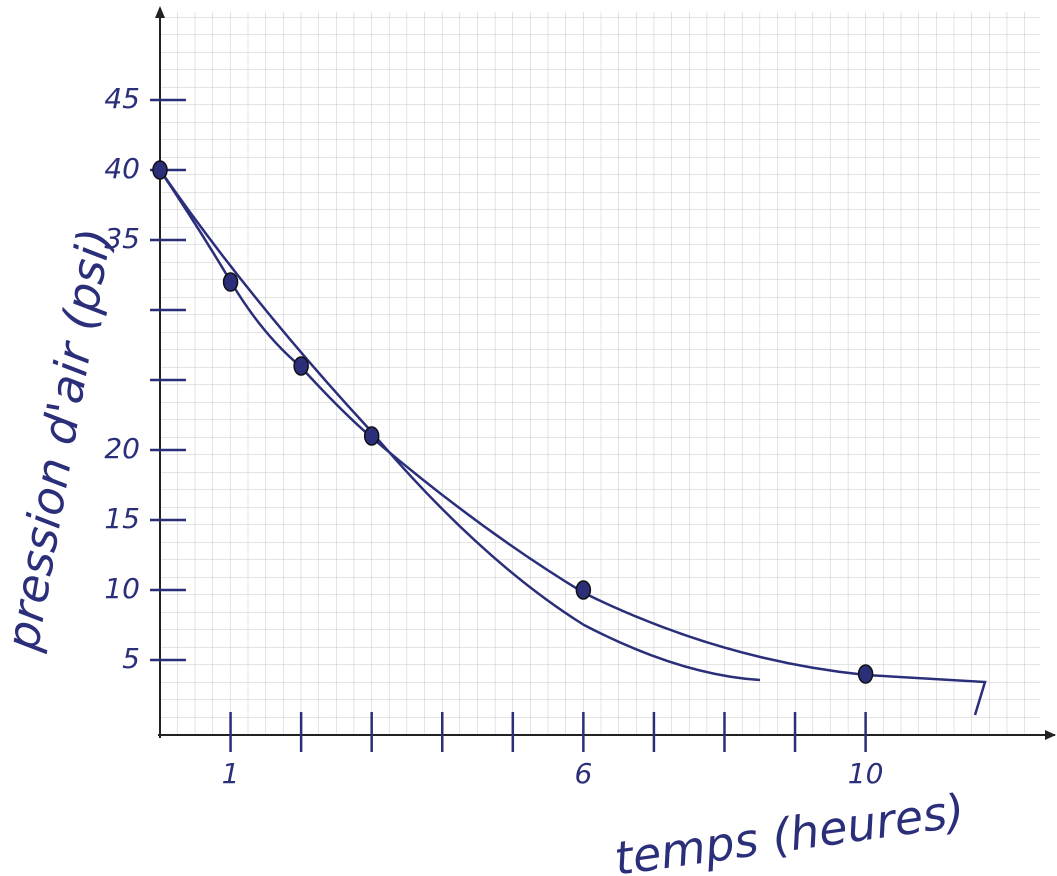 This screenshot has width=1057, height=876. What do you see at coordinates (866, 773) in the screenshot?
I see `x-tick-label: 10` at bounding box center [866, 773].